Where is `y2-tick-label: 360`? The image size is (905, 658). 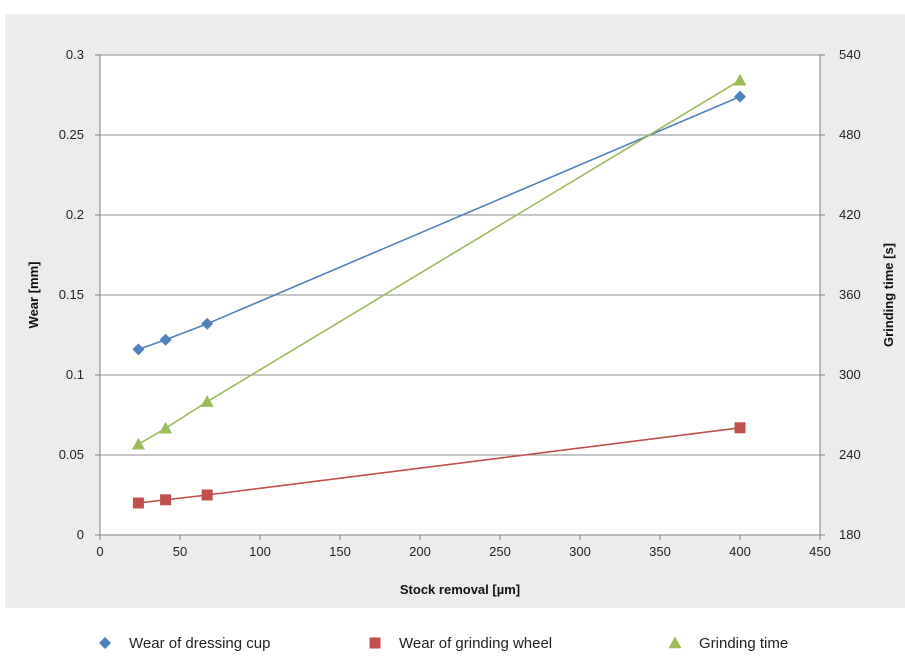
y2-tick-label: 360 is located at coordinates (850, 294).